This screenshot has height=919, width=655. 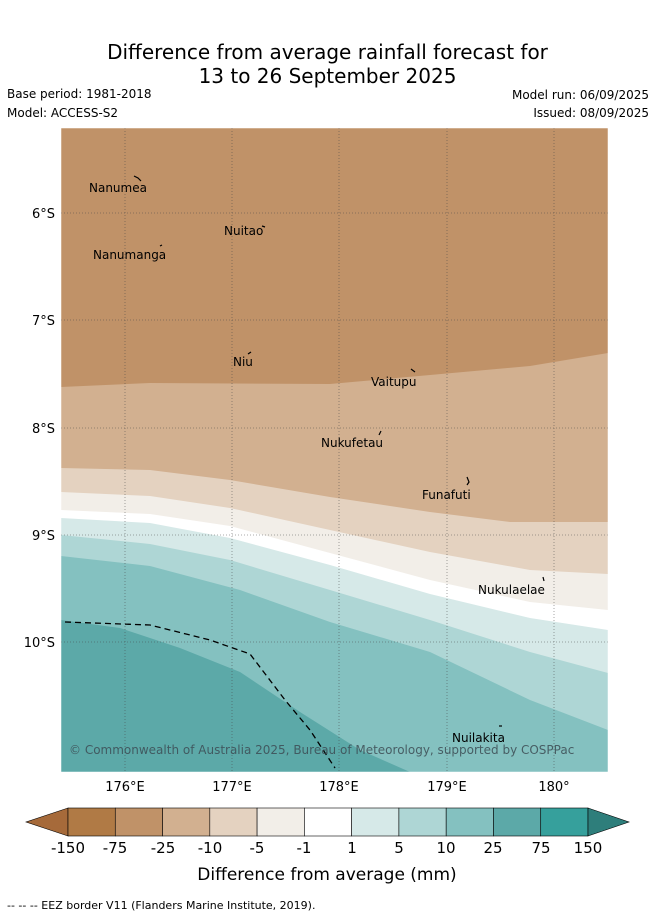 What do you see at coordinates (352, 848) in the screenshot?
I see `colorbar-tick-label: 1` at bounding box center [352, 848].